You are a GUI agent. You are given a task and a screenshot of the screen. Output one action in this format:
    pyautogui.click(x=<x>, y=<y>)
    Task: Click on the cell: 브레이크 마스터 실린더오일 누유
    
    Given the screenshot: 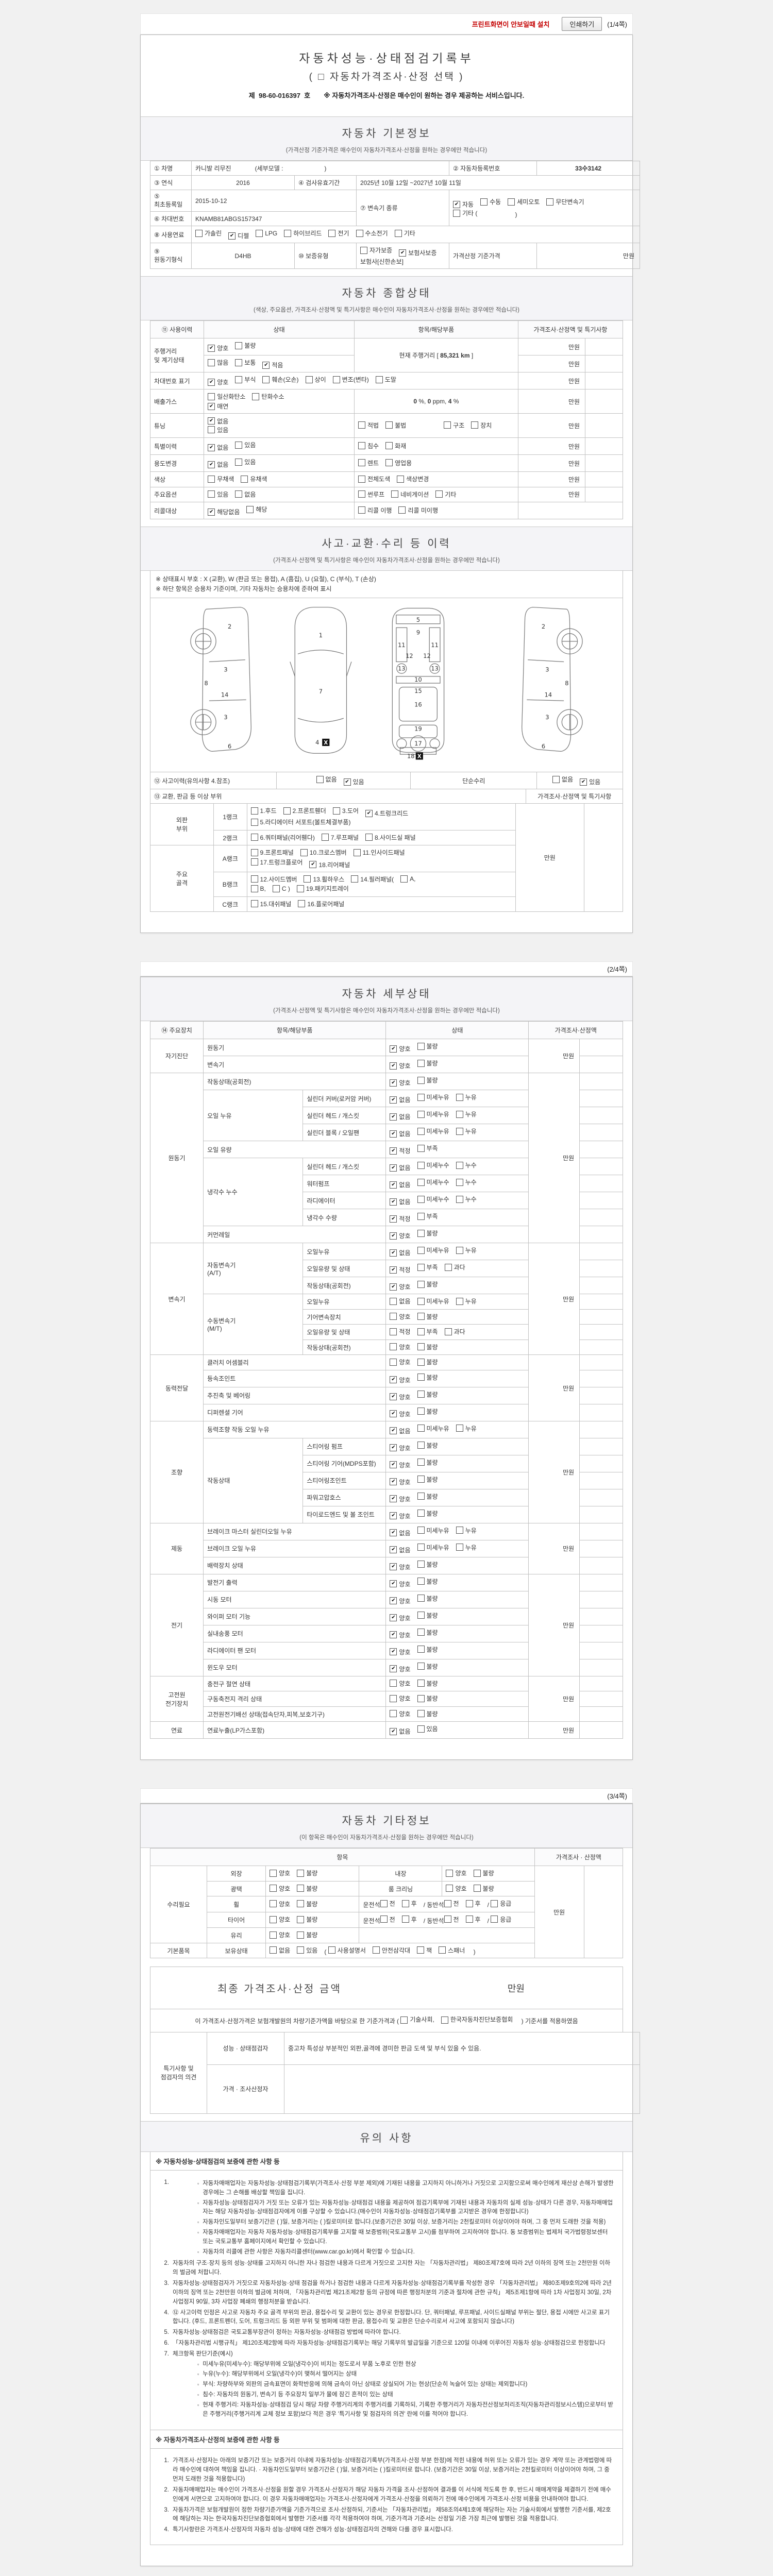 What is the action you would take?
    pyautogui.click(x=294, y=1531)
    